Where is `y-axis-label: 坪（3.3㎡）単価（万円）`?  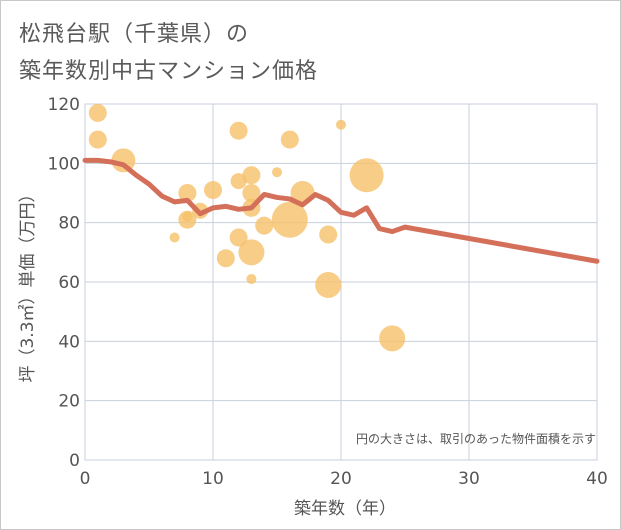
y-axis-label: 坪（3.3㎡）単価（万円） is located at coordinates (28, 283).